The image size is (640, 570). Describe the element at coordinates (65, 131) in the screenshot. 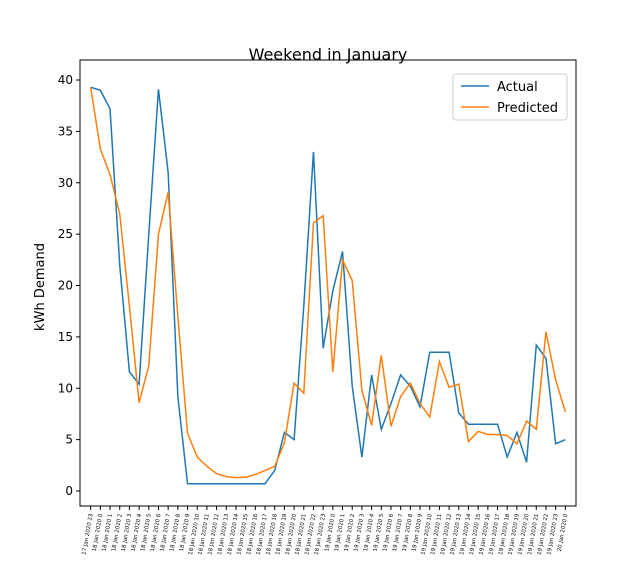

I see `y-tick-label: 35` at that location.